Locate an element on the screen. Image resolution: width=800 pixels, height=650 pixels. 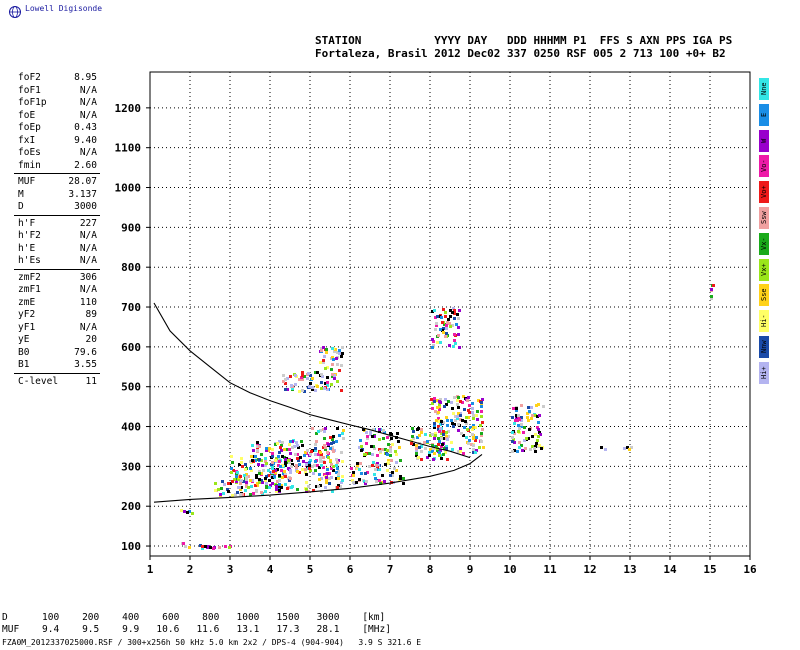
param-value: 8.95 is located at coordinates (85, 77).